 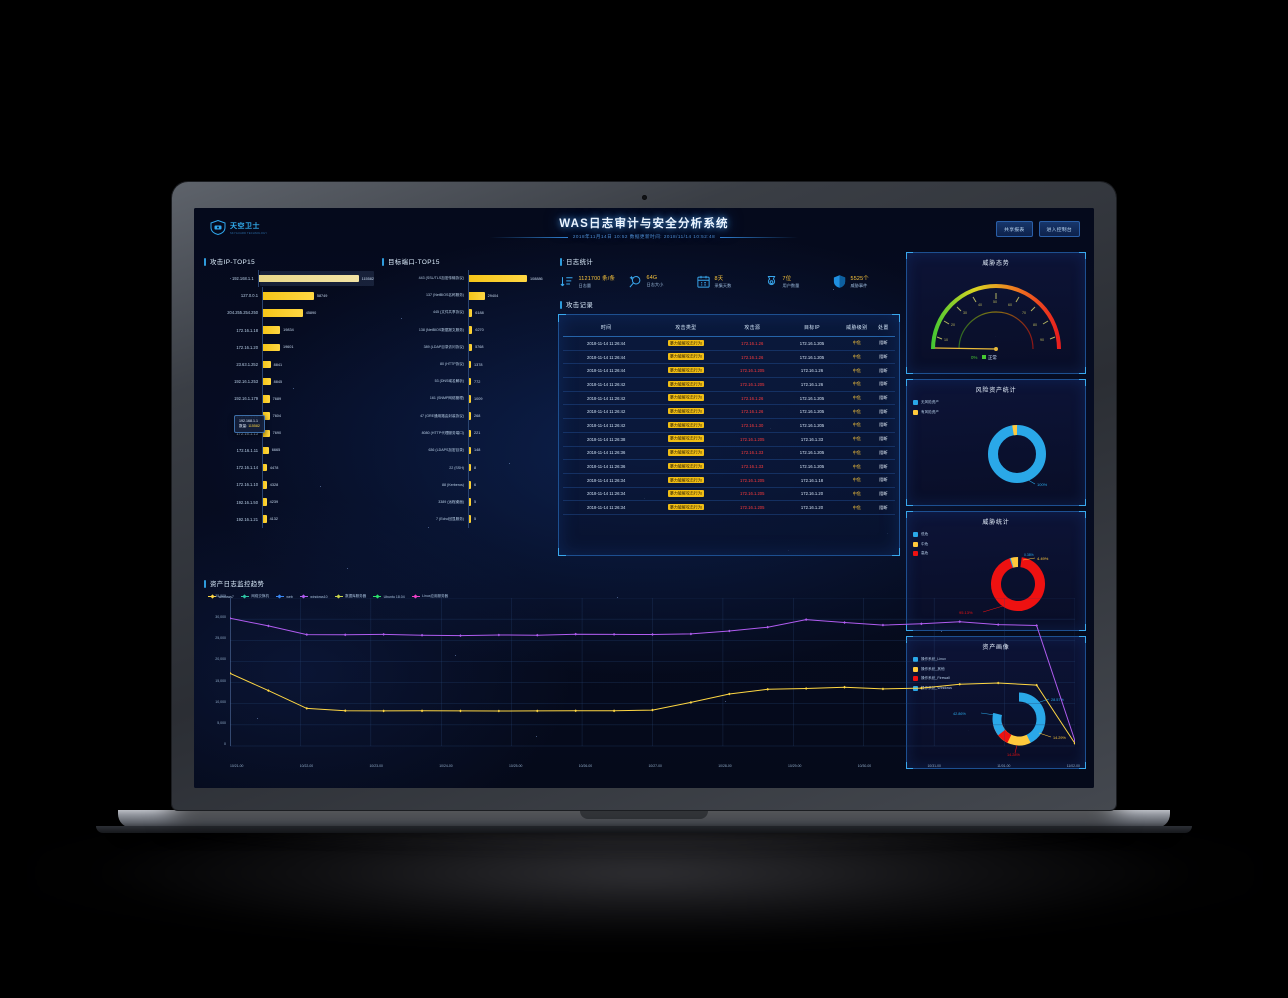 I want to click on trend-line-chart, so click(x=652, y=674).